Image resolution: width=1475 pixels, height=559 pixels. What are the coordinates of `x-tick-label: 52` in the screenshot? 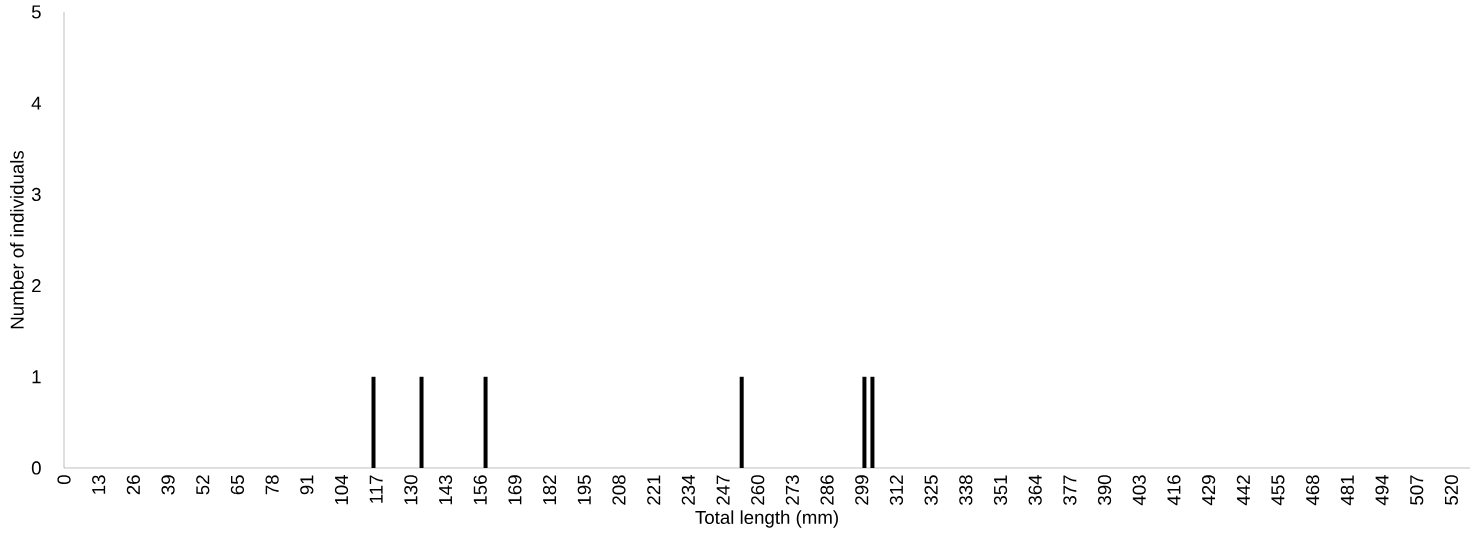 It's located at (203, 485).